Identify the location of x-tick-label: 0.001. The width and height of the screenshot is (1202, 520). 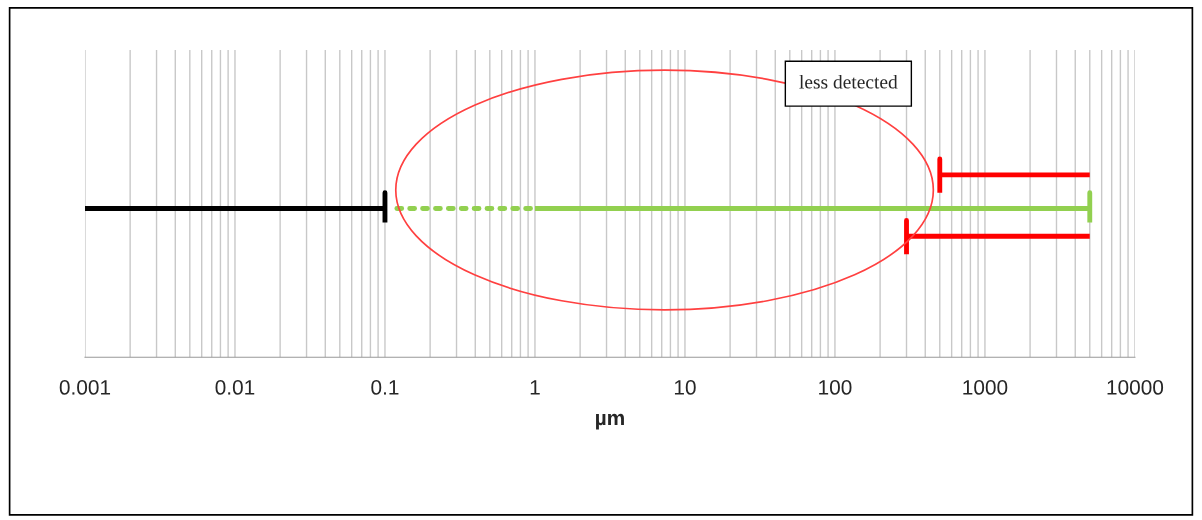
(85, 387).